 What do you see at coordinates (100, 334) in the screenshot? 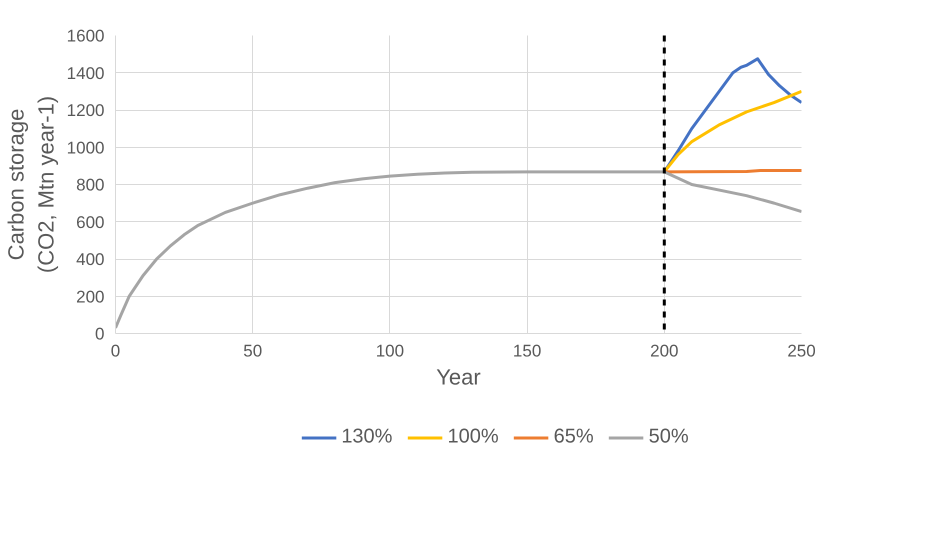
I see `y-tick-label: 0` at bounding box center [100, 334].